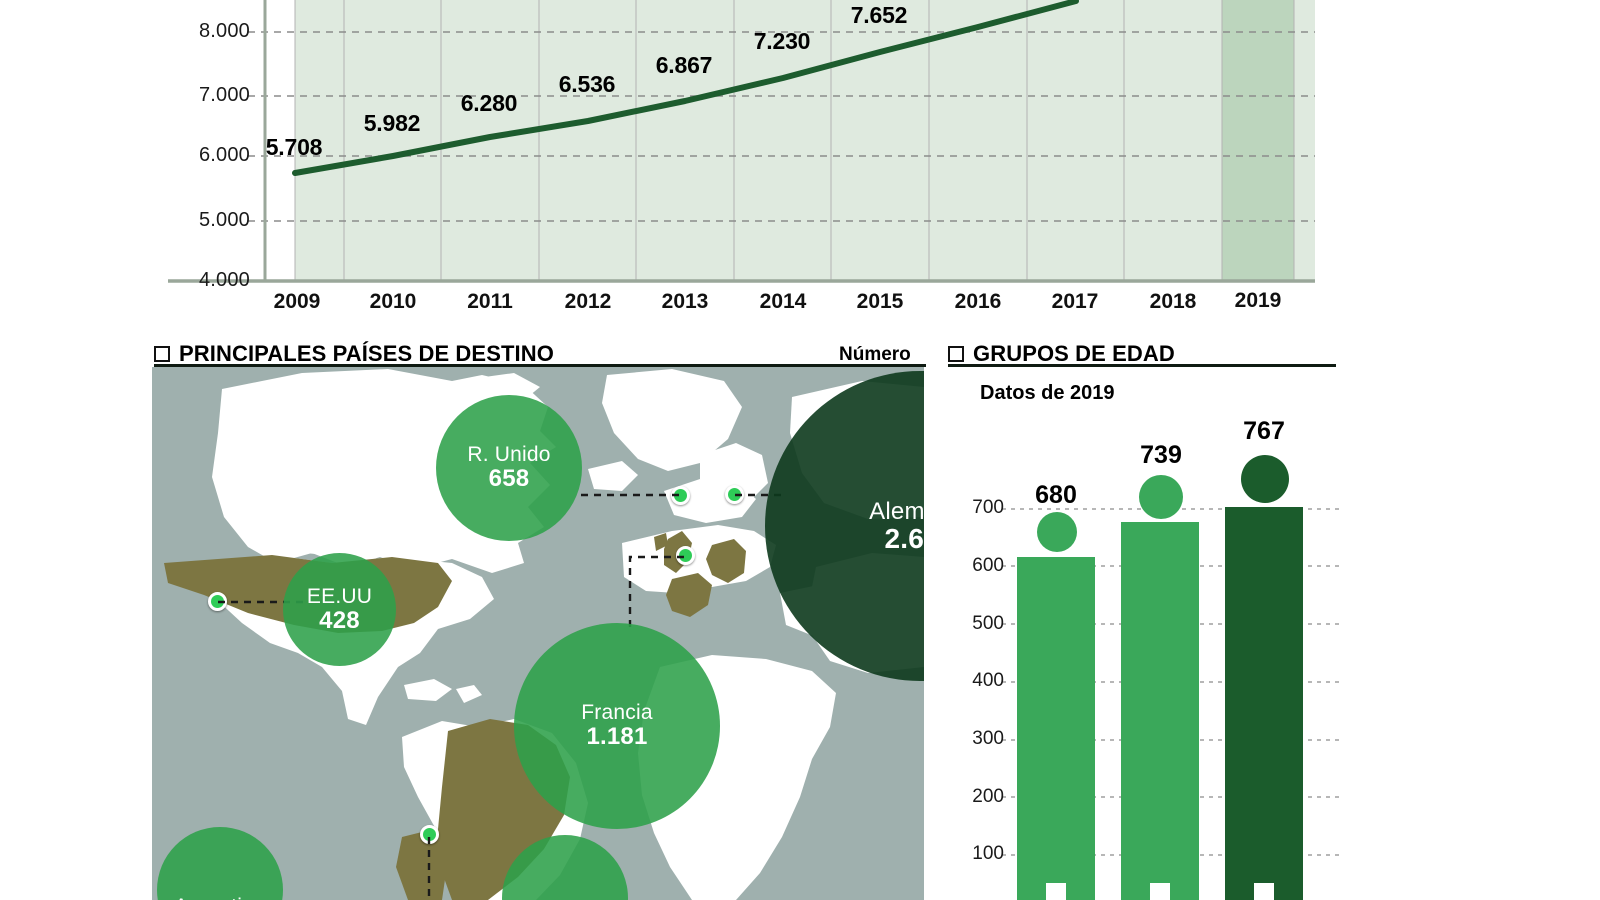 This screenshot has width=1600, height=900. What do you see at coordinates (489, 103) in the screenshot?
I see `line-datalabel-2011: 6.280` at bounding box center [489, 103].